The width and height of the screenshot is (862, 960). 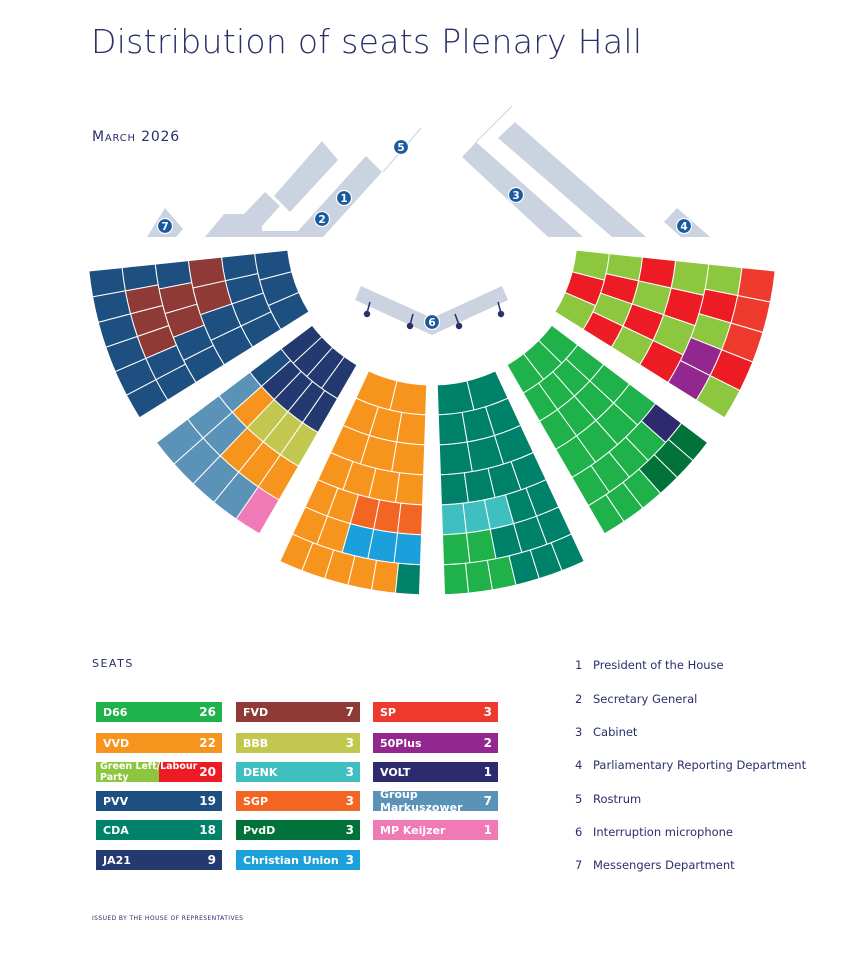 I want to click on microphones, so click(x=434, y=315).